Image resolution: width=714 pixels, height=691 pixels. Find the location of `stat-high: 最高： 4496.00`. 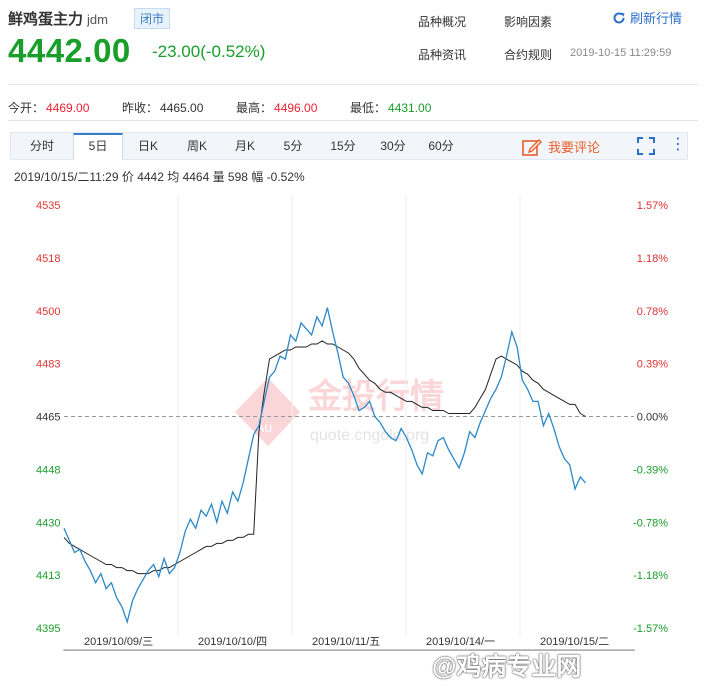

stat-high: 最高： 4496.00 is located at coordinates (276, 107).